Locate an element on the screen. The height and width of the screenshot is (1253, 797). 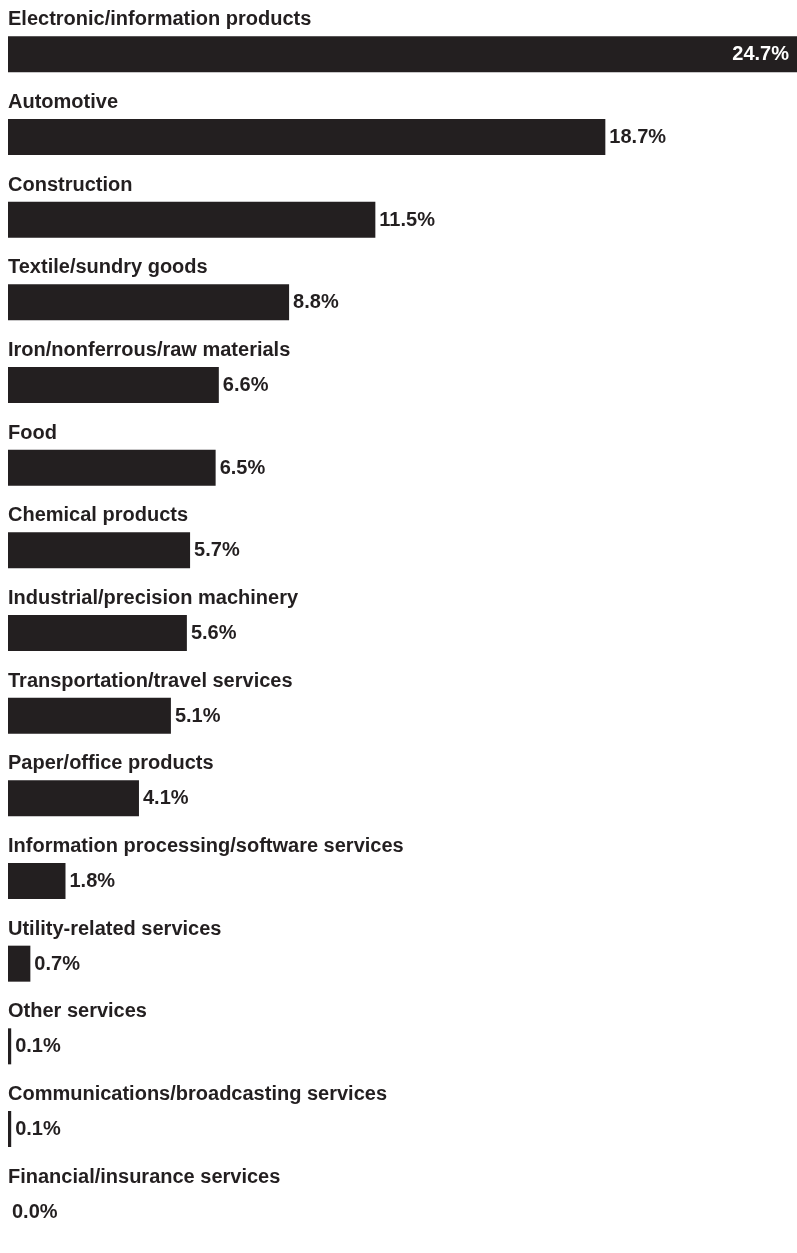
data-label: 11.5% is located at coordinates (407, 218).